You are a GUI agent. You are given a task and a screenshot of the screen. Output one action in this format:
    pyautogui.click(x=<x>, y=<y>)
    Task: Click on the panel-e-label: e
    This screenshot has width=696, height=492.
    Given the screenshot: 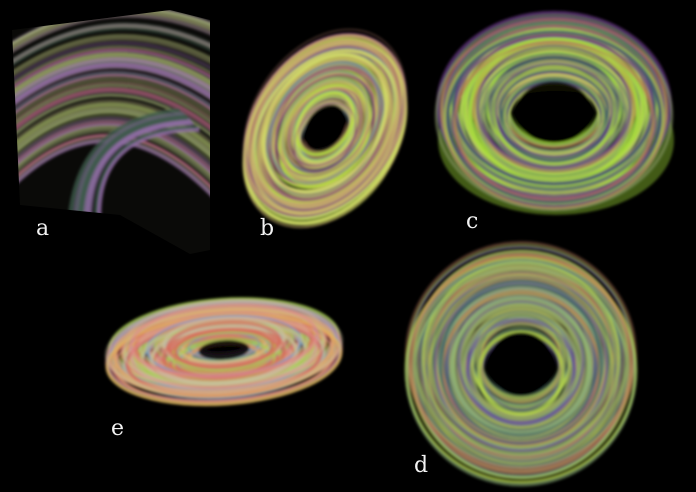 What is the action you would take?
    pyautogui.click(x=118, y=428)
    